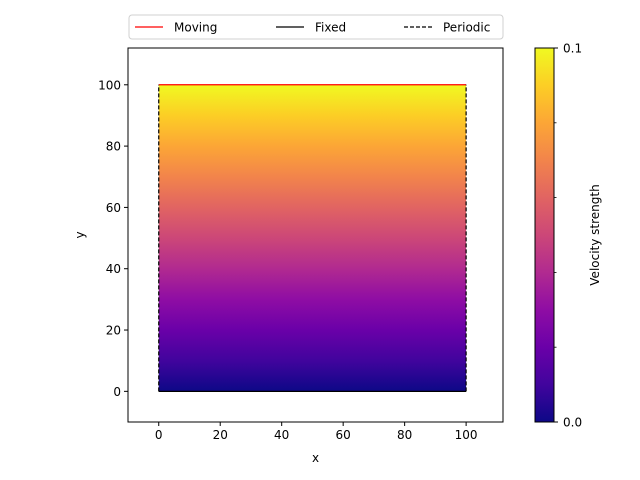  Describe the element at coordinates (281, 435) in the screenshot. I see `x-tick-label: 40` at that location.